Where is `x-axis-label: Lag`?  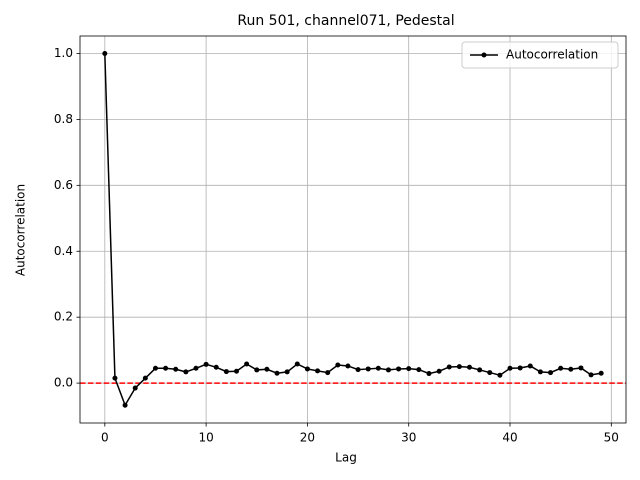 x-axis-label: Lag is located at coordinates (346, 458).